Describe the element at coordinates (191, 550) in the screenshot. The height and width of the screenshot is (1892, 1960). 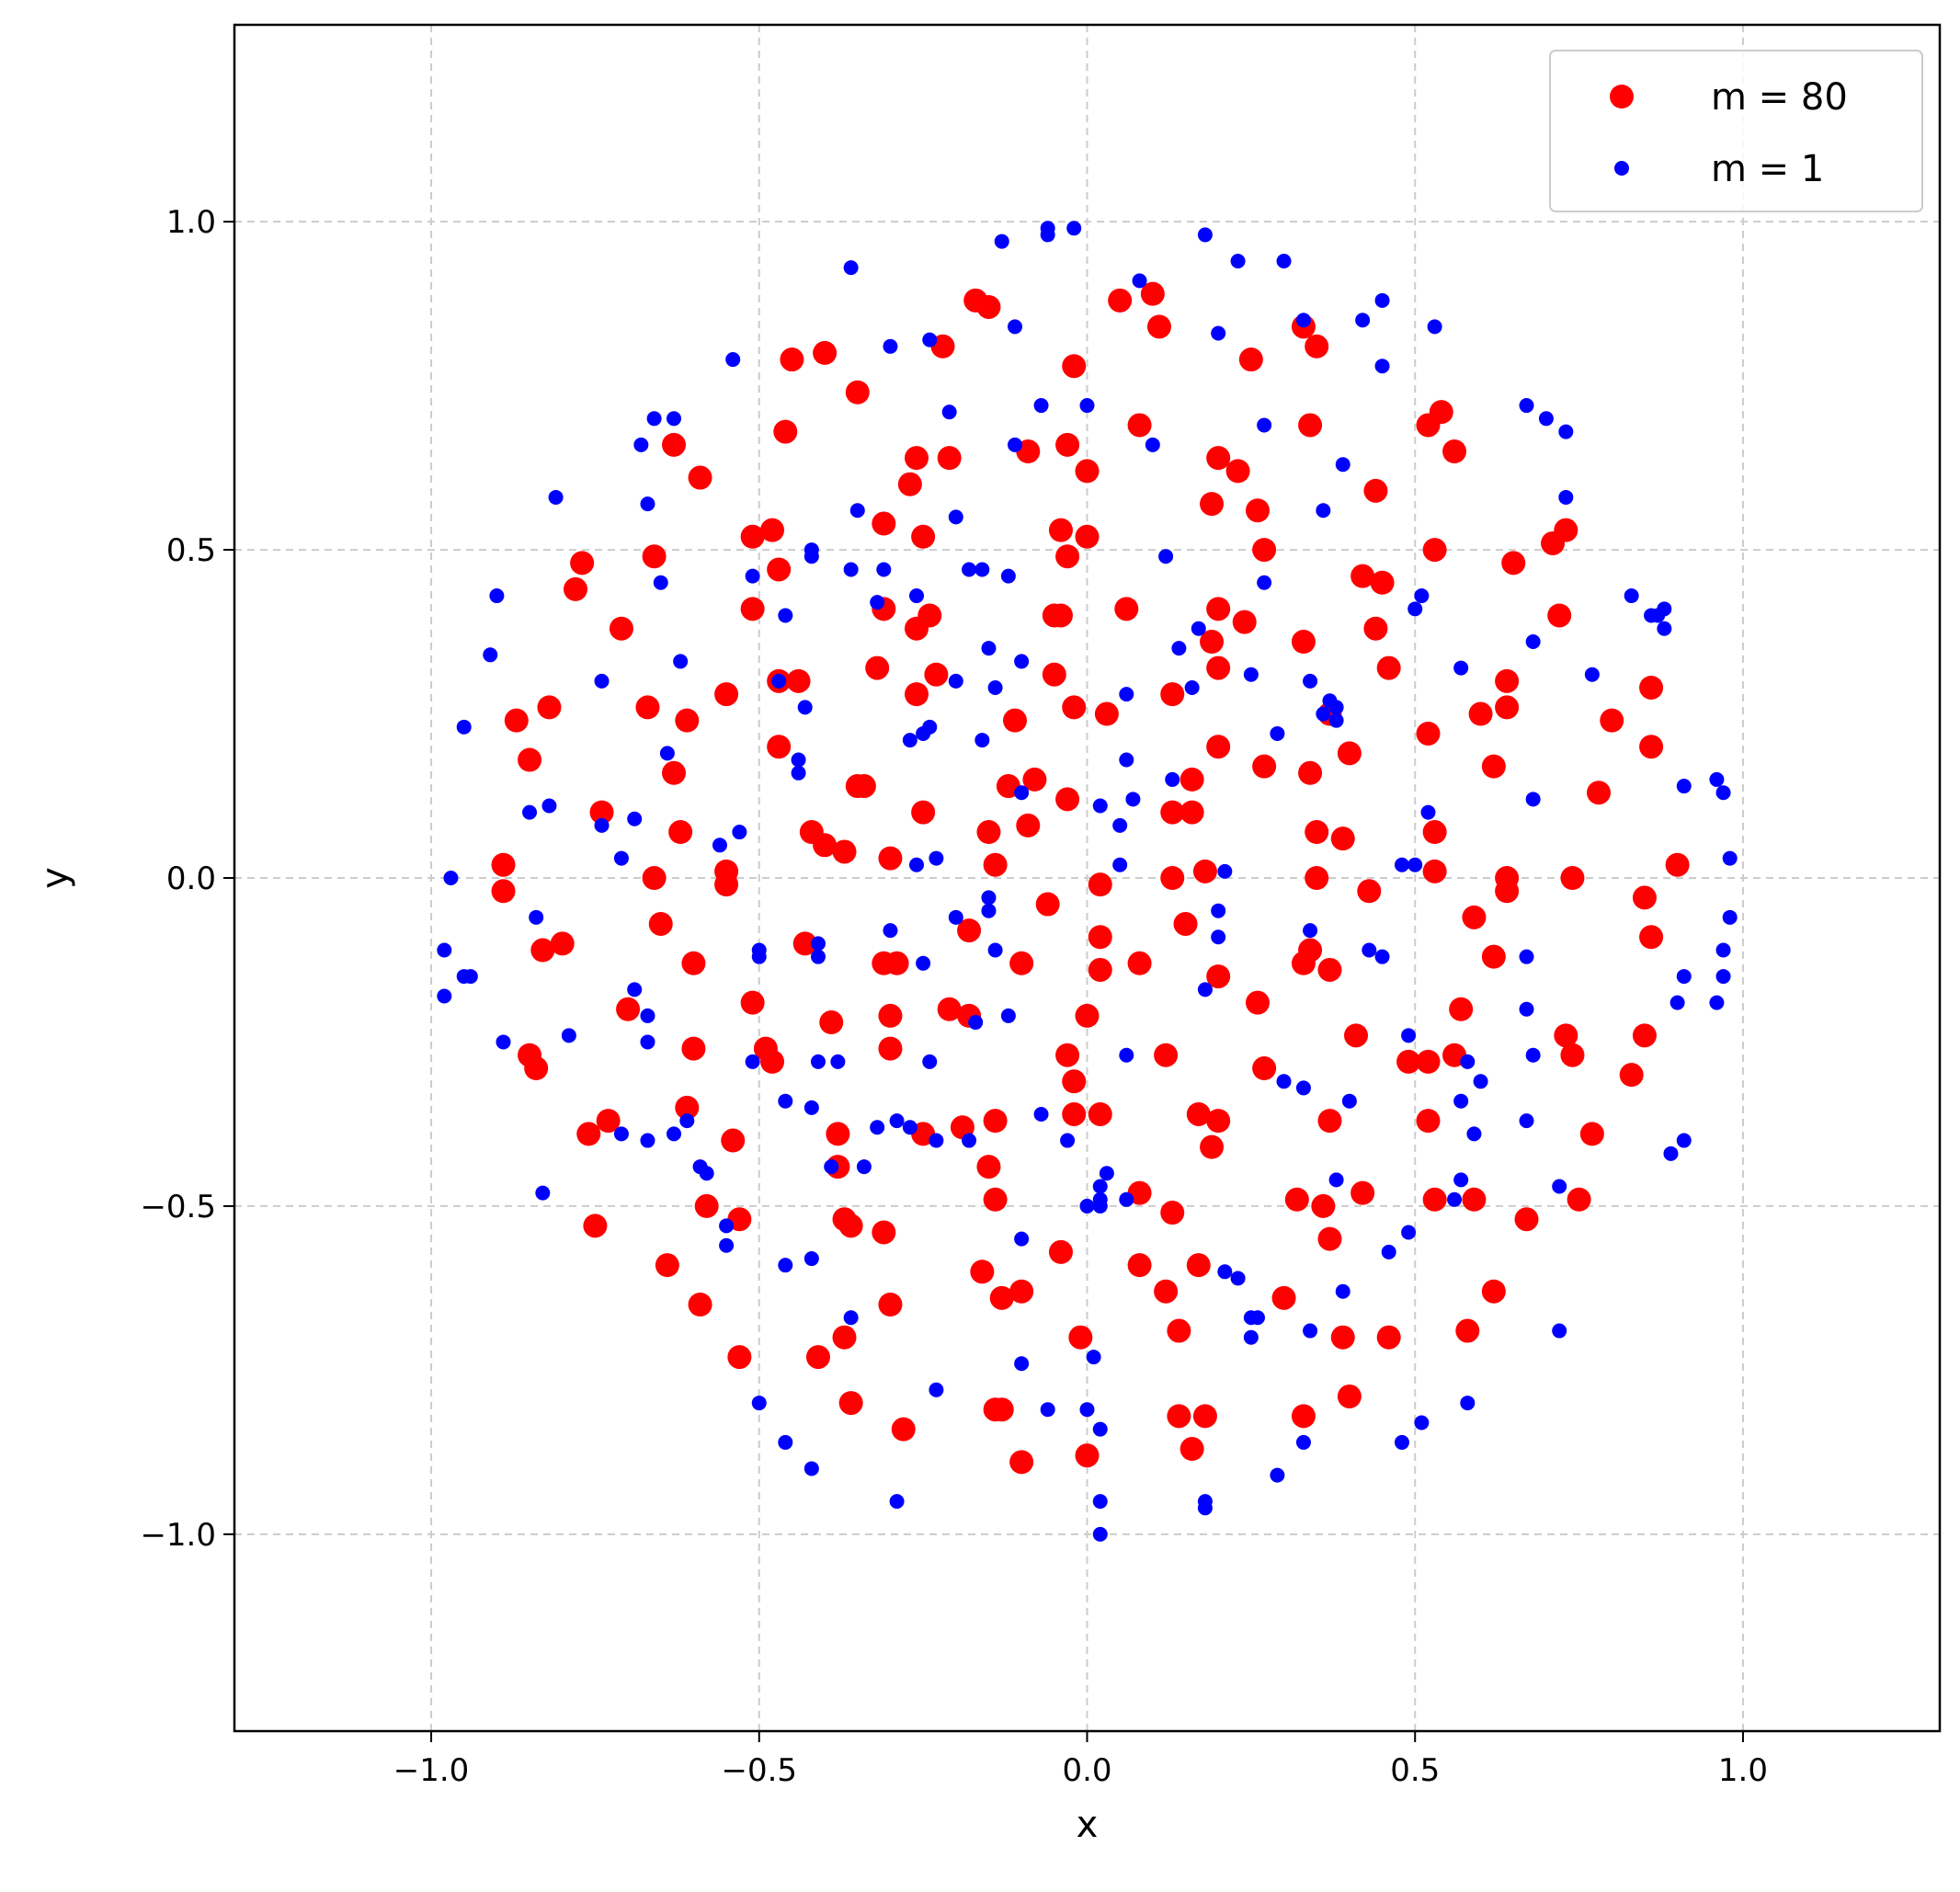
I see `y-tick-label: 0.5` at that location.